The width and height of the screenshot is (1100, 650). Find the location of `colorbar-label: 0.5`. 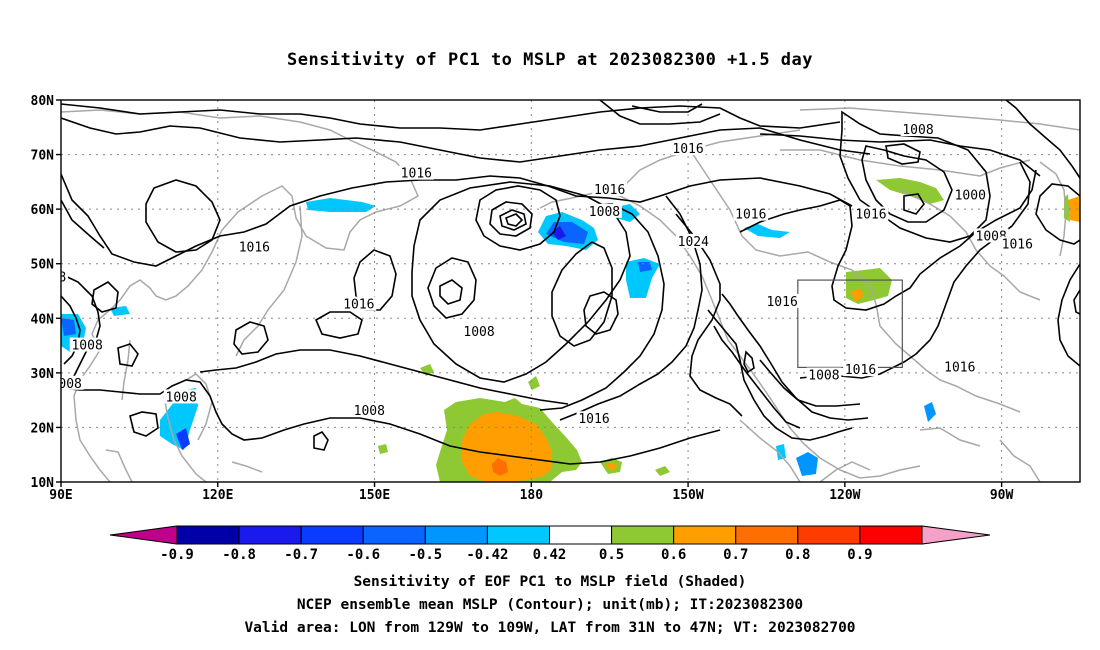

colorbar-label: 0.5 is located at coordinates (611, 555).